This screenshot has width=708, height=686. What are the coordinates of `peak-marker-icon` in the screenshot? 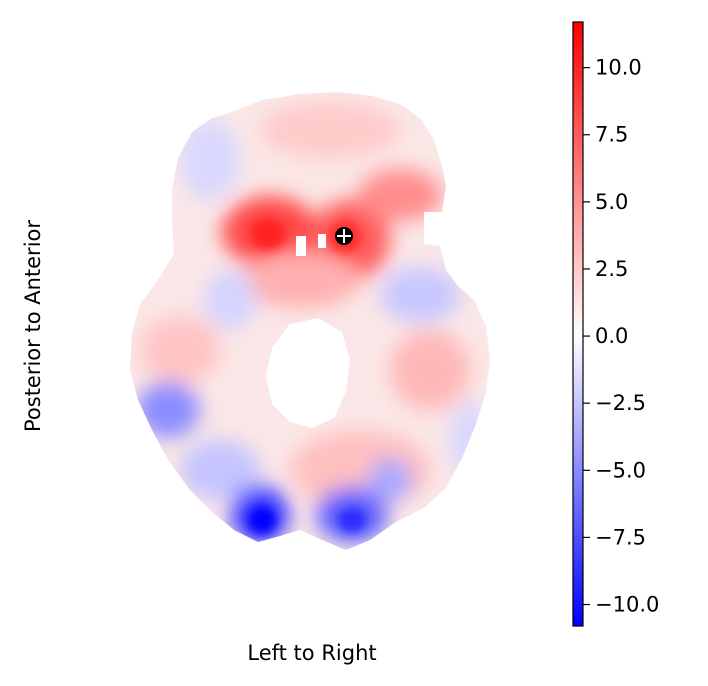 It's located at (344, 236).